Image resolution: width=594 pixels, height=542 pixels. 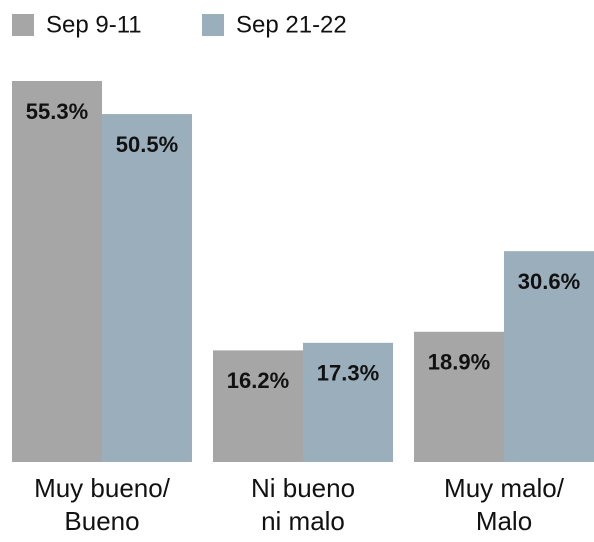 What do you see at coordinates (102, 488) in the screenshot?
I see `x-tick-label-line: Muy bueno/` at bounding box center [102, 488].